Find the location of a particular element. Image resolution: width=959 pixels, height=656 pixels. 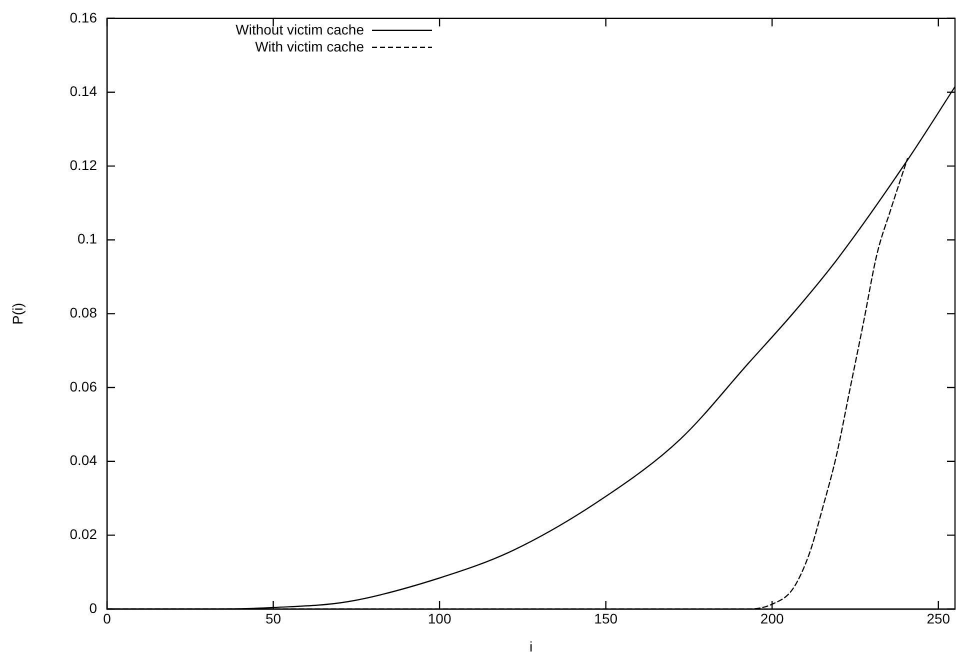

x-tick-label: 150 is located at coordinates (606, 618).